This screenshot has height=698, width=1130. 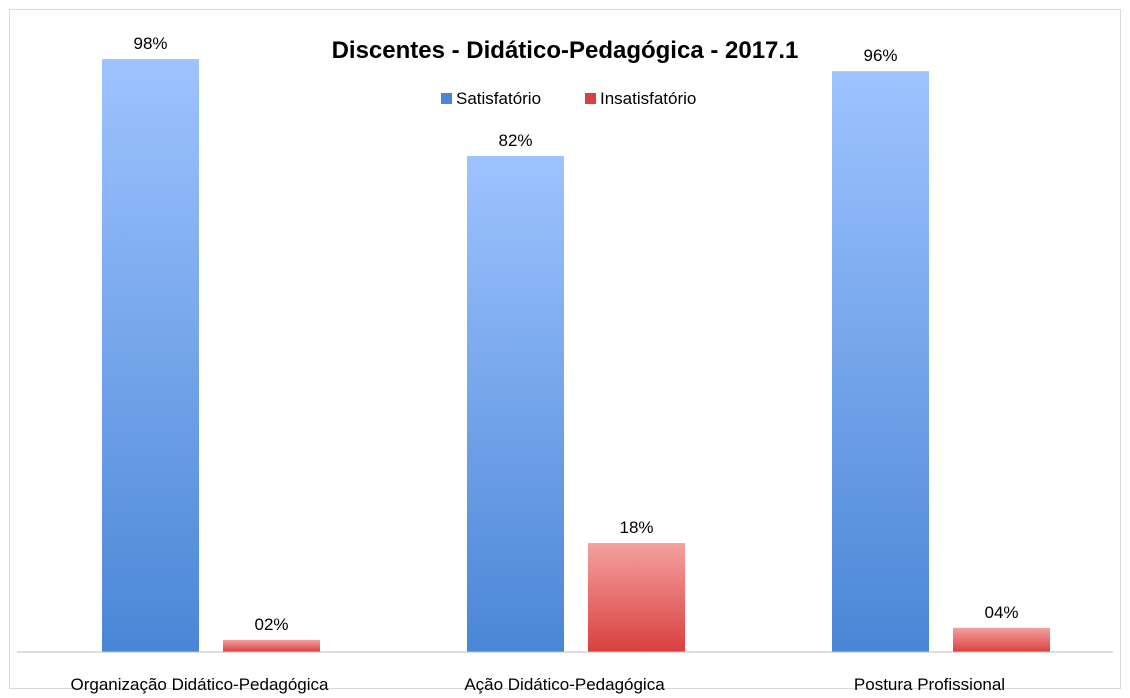 I want to click on legend: Satisfatório Insatisfatório, so click(x=568, y=98).